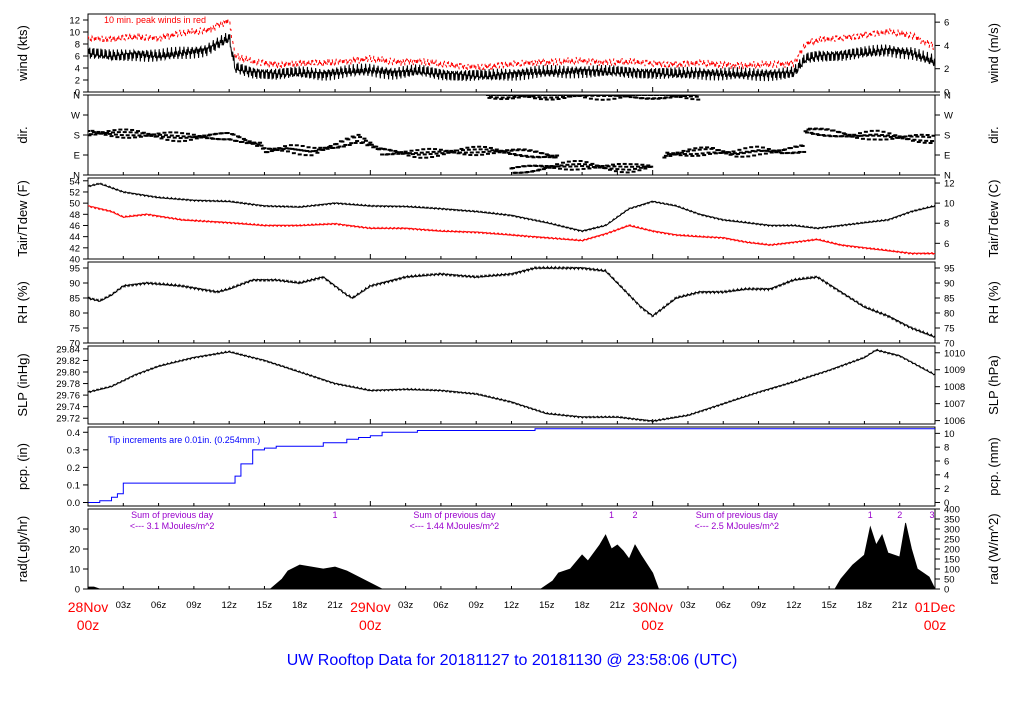 The image size is (1024, 705). What do you see at coordinates (74, 329) in the screenshot?
I see `rh-left-tick-label: 75` at bounding box center [74, 329].